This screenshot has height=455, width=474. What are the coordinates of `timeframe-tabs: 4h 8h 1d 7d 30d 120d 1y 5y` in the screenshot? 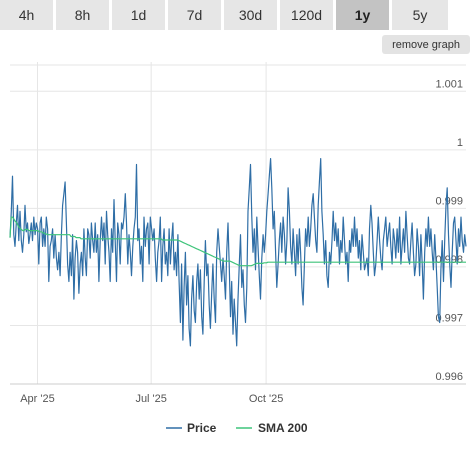 It's located at (237, 15).